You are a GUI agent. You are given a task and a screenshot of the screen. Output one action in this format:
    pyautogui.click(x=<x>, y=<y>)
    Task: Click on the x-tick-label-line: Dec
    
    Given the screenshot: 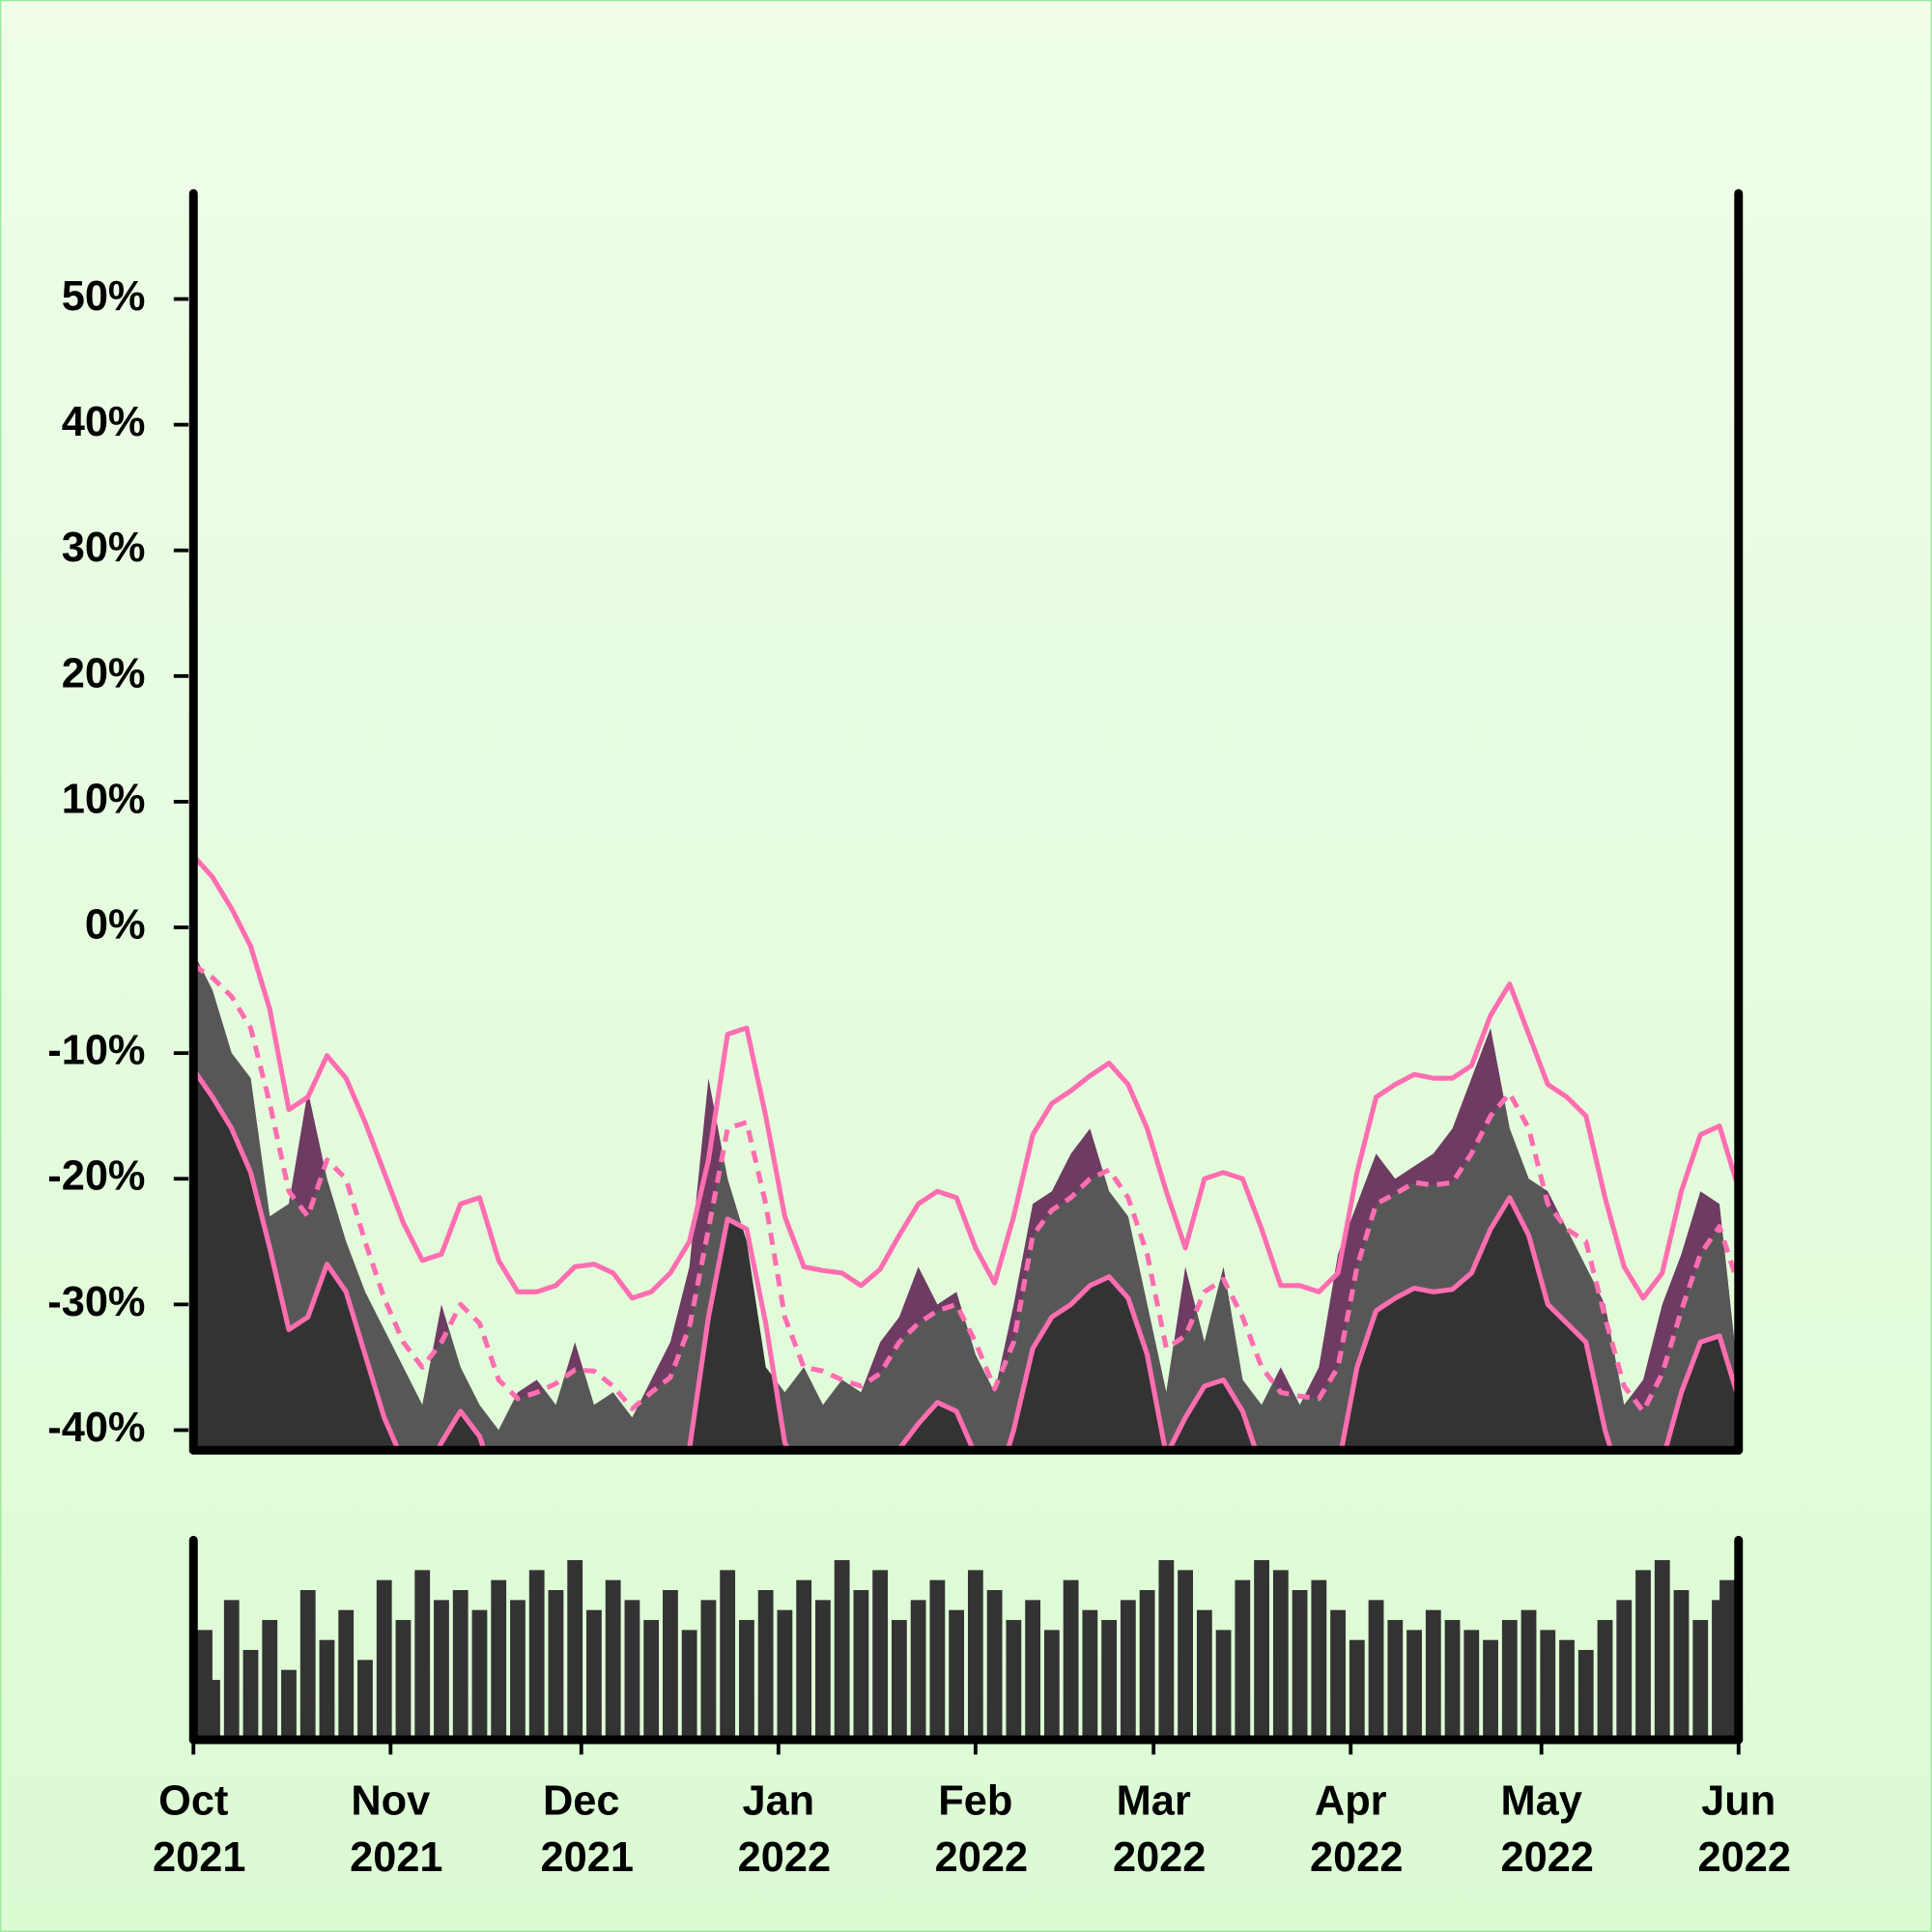 What is the action you would take?
    pyautogui.click(x=581, y=1801)
    